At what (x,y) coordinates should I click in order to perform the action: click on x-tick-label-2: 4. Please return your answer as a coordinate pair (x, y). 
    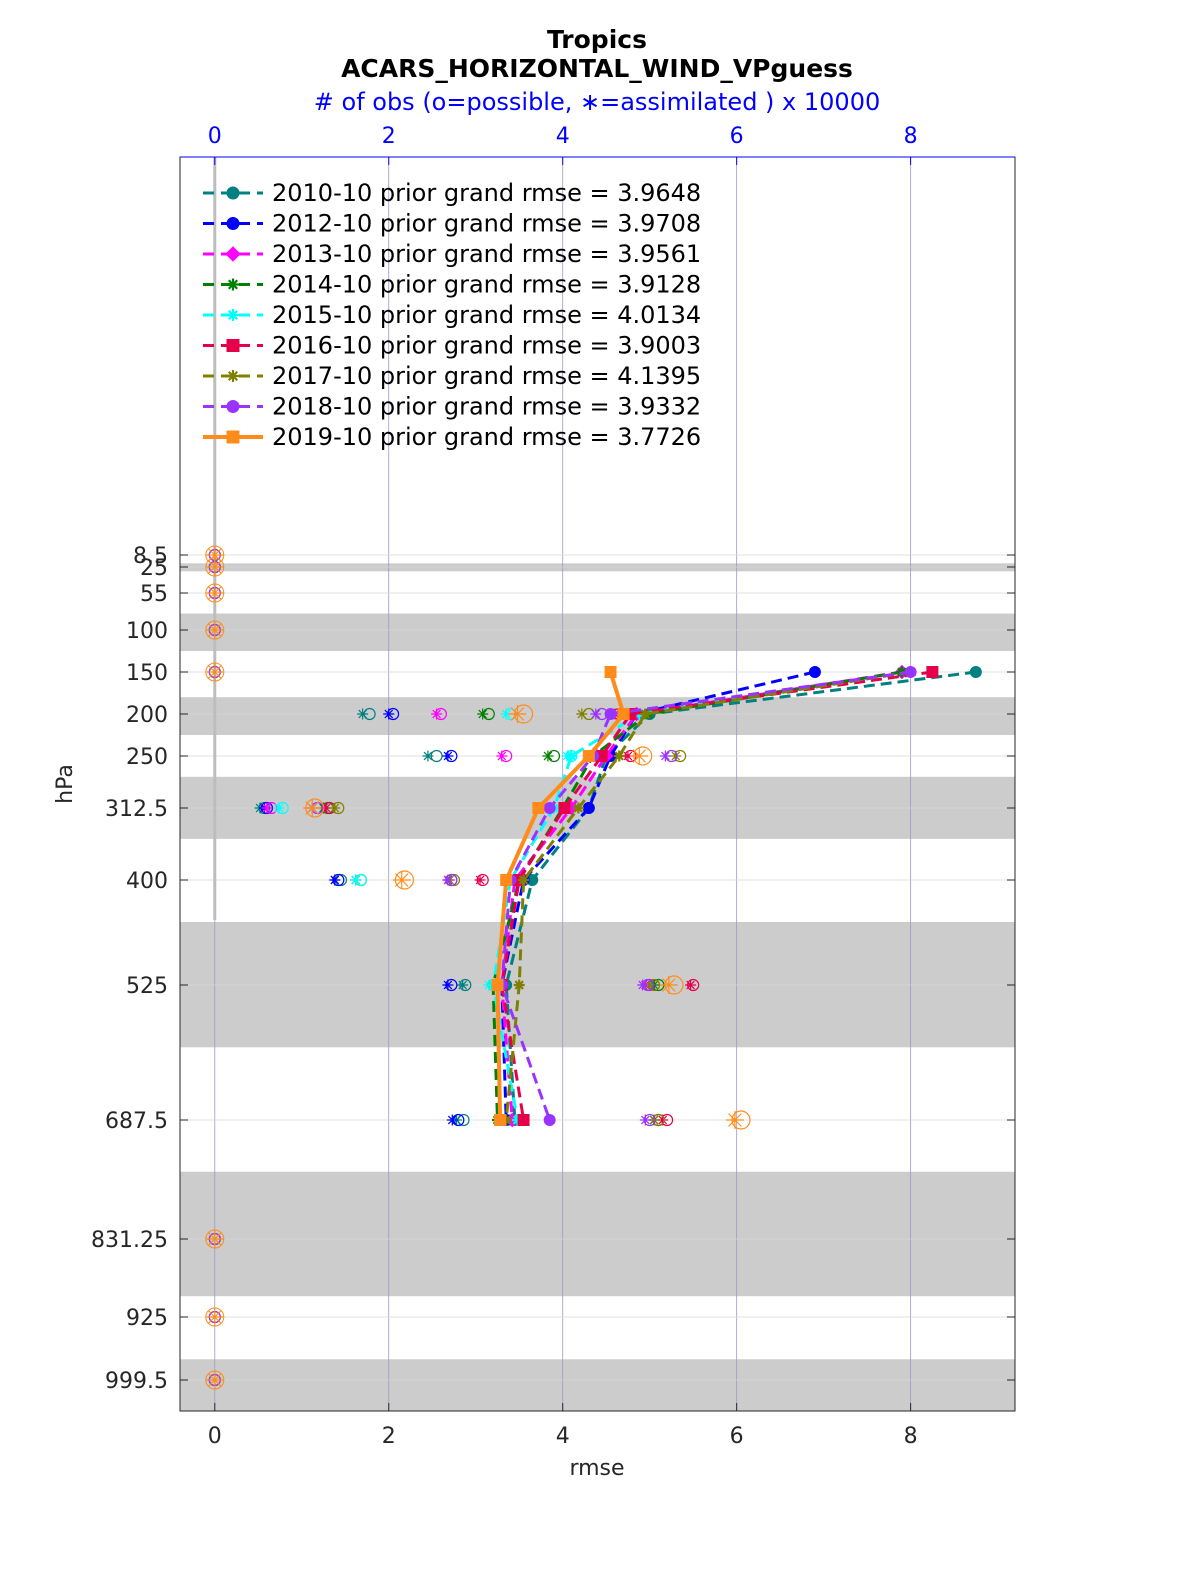
    Looking at the image, I should click on (563, 1436).